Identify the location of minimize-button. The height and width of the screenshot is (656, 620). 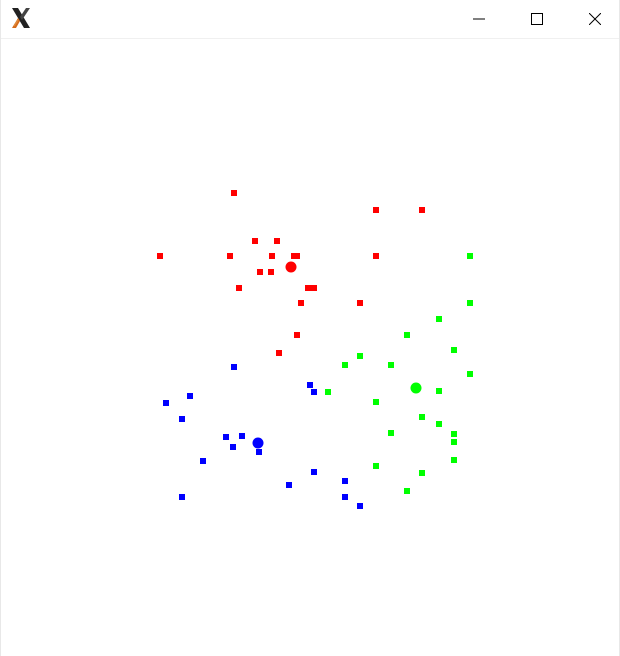
(479, 19).